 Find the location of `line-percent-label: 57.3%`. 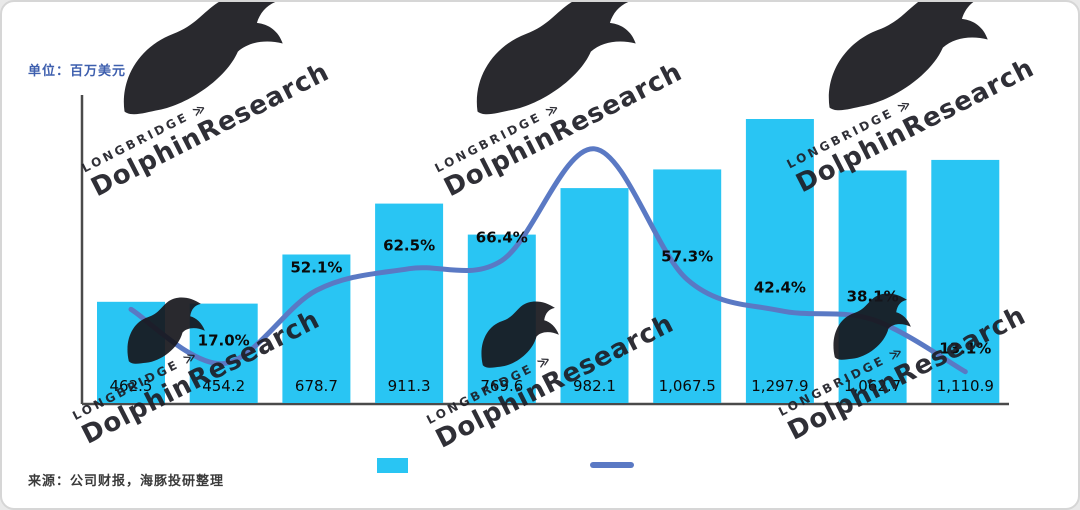

line-percent-label: 57.3% is located at coordinates (687, 257).